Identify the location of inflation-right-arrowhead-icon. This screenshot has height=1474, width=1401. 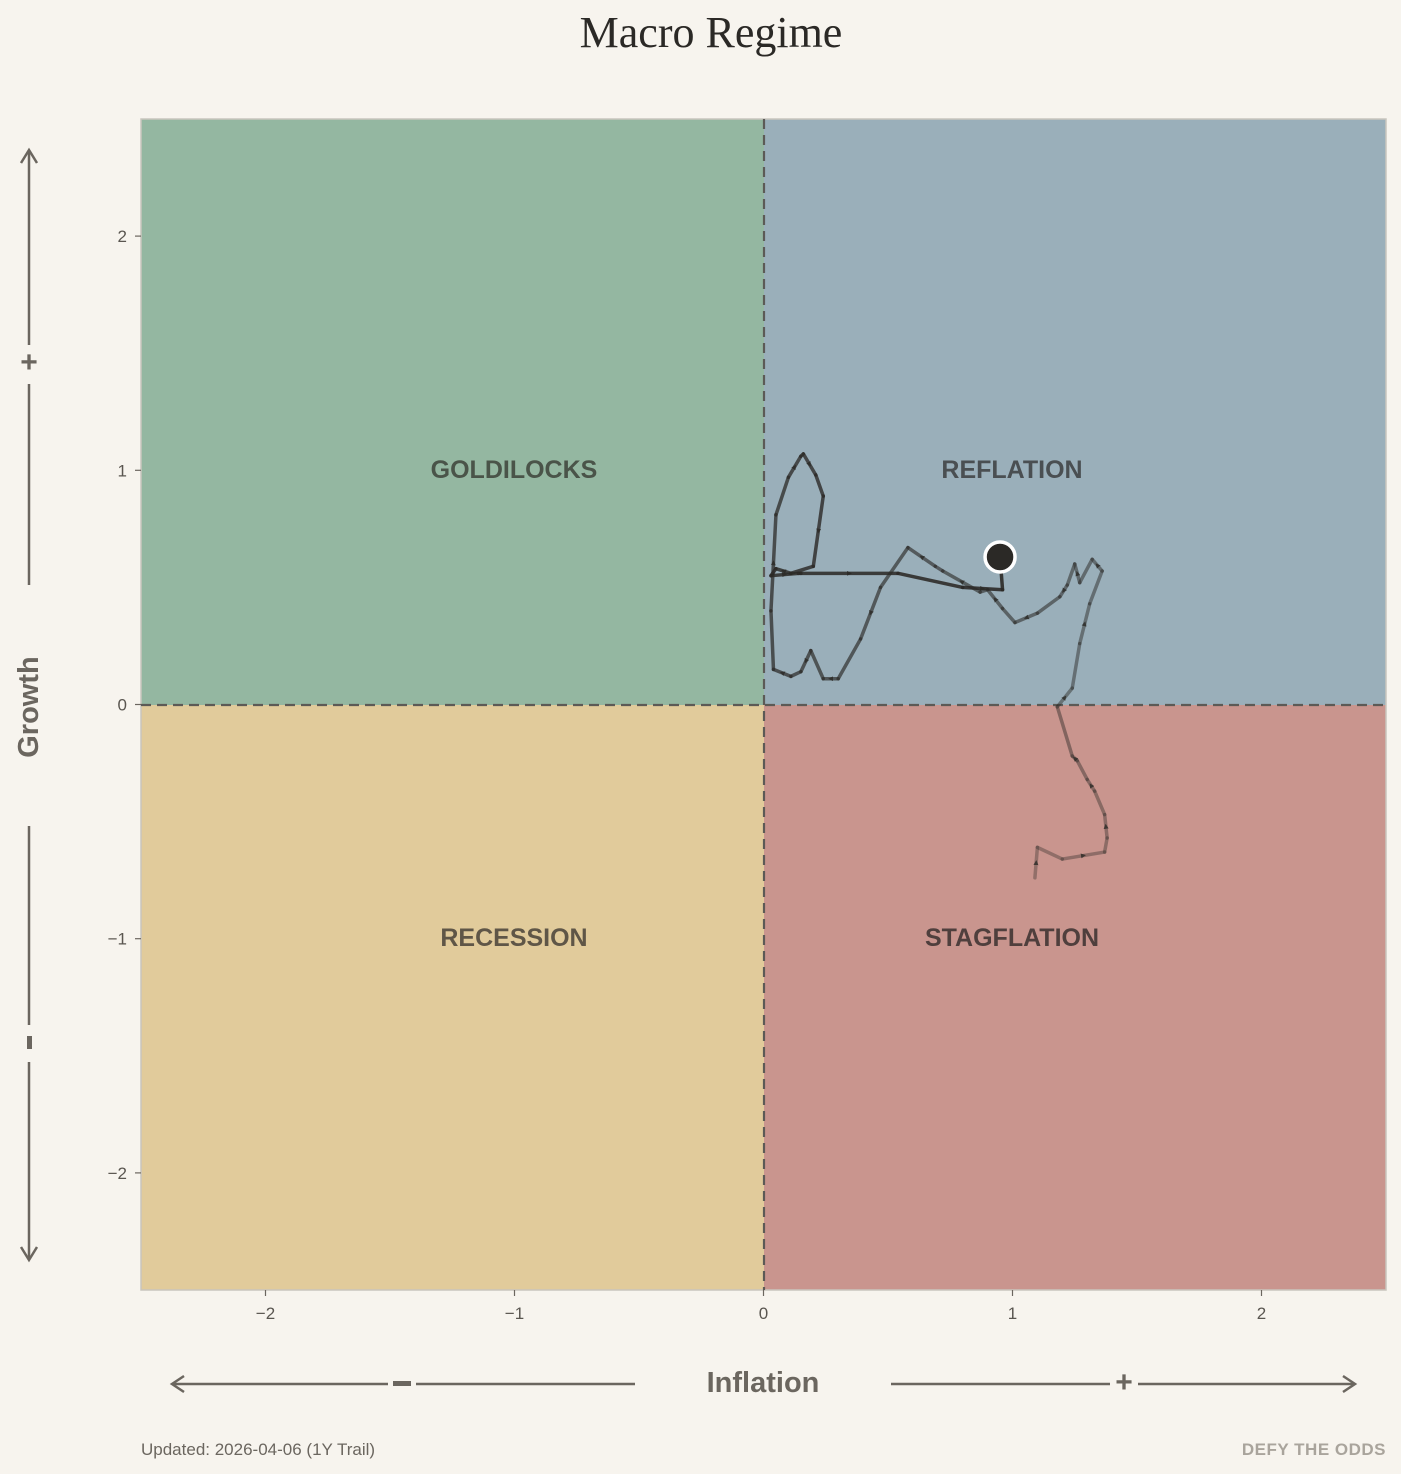
(1350, 1384).